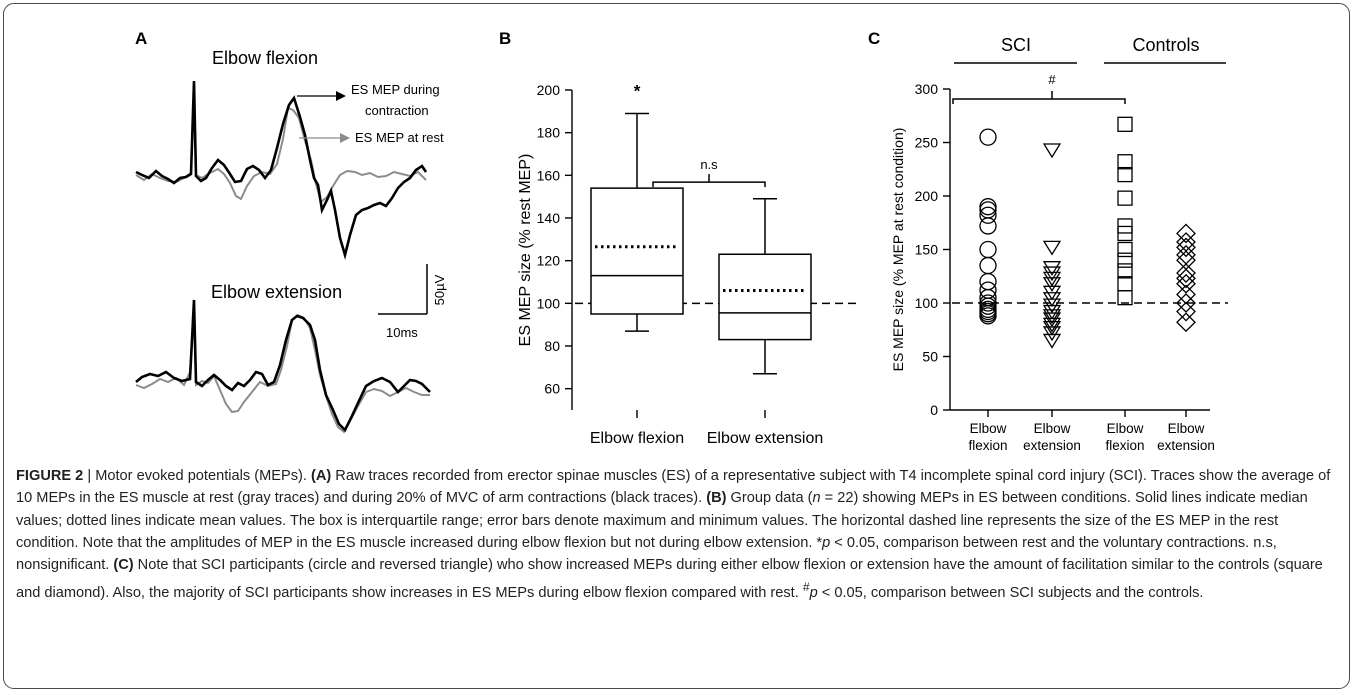  I want to click on caption-figure-label: FIGURE 2, so click(50, 476).